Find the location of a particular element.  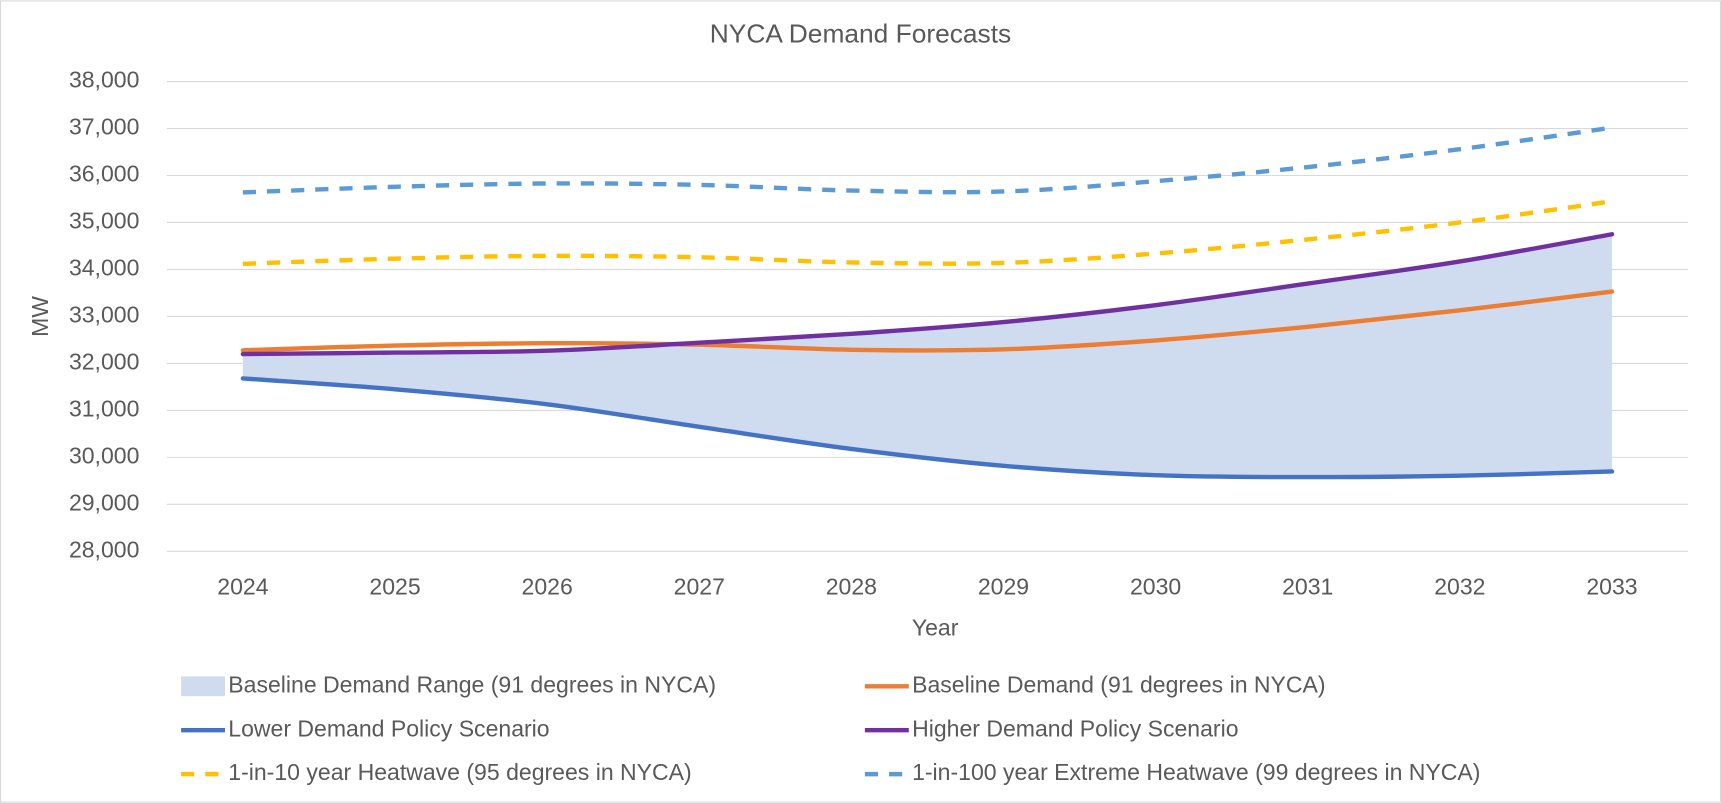

y-tick-label: 30,000 is located at coordinates (104, 455).